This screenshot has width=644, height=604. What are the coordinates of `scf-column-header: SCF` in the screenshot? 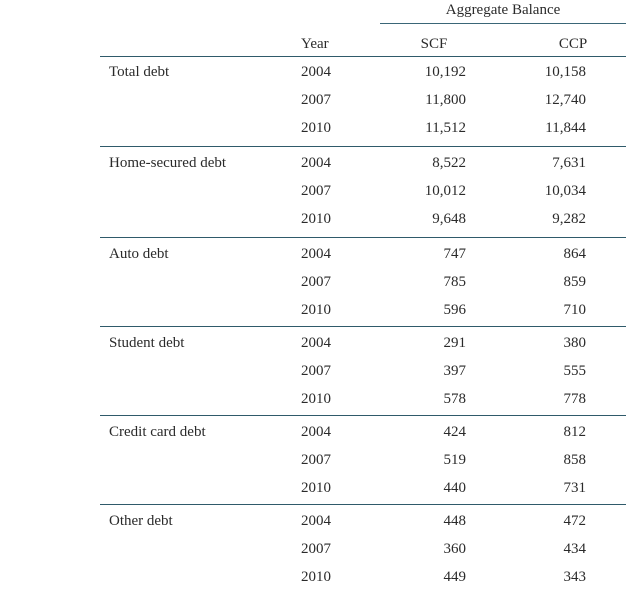 It's located at (434, 44).